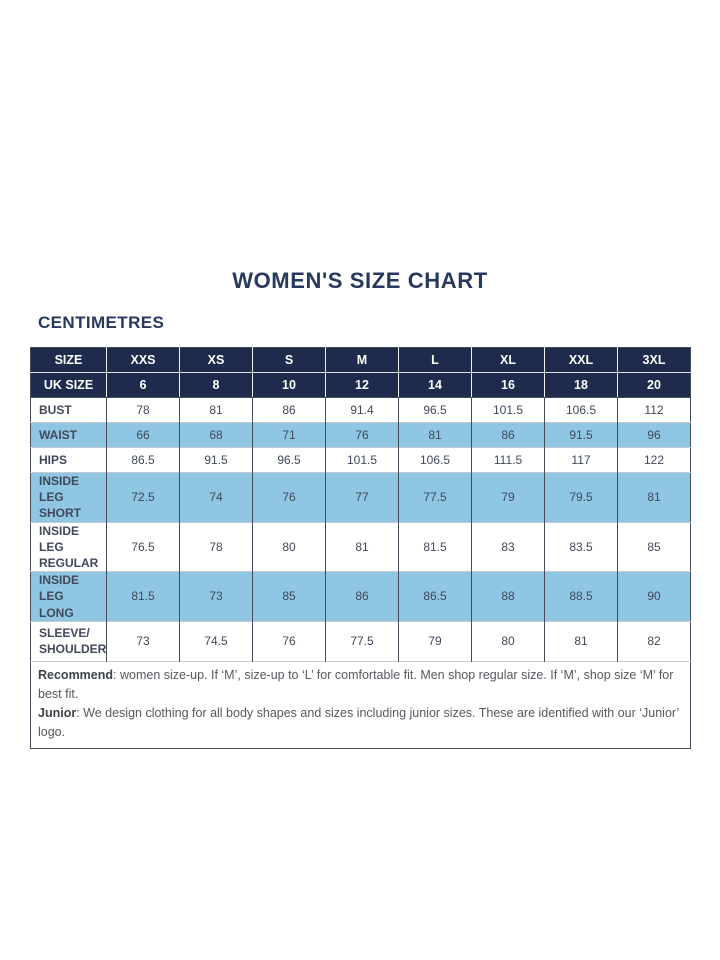 The height and width of the screenshot is (960, 720). What do you see at coordinates (143, 385) in the screenshot?
I see `header-cell: 6` at bounding box center [143, 385].